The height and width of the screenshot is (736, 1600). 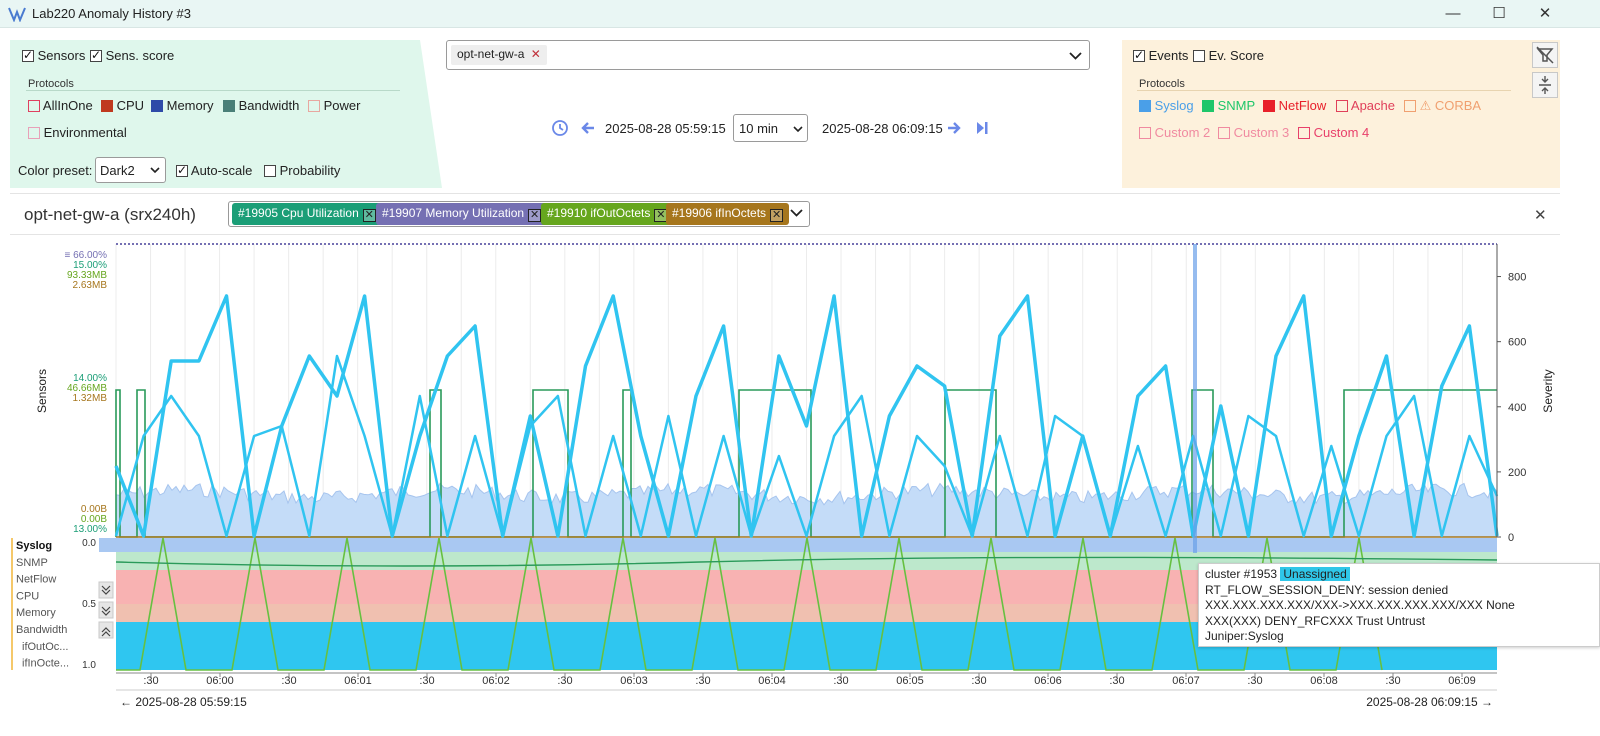 What do you see at coordinates (183, 702) in the screenshot?
I see `range-start-label: ← 2025-08-28 05:59:15` at bounding box center [183, 702].